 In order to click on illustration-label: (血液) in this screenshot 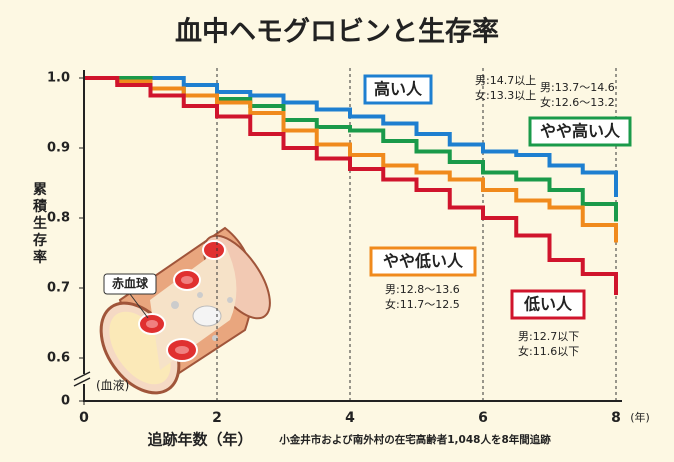, I will do `click(112, 385)`.